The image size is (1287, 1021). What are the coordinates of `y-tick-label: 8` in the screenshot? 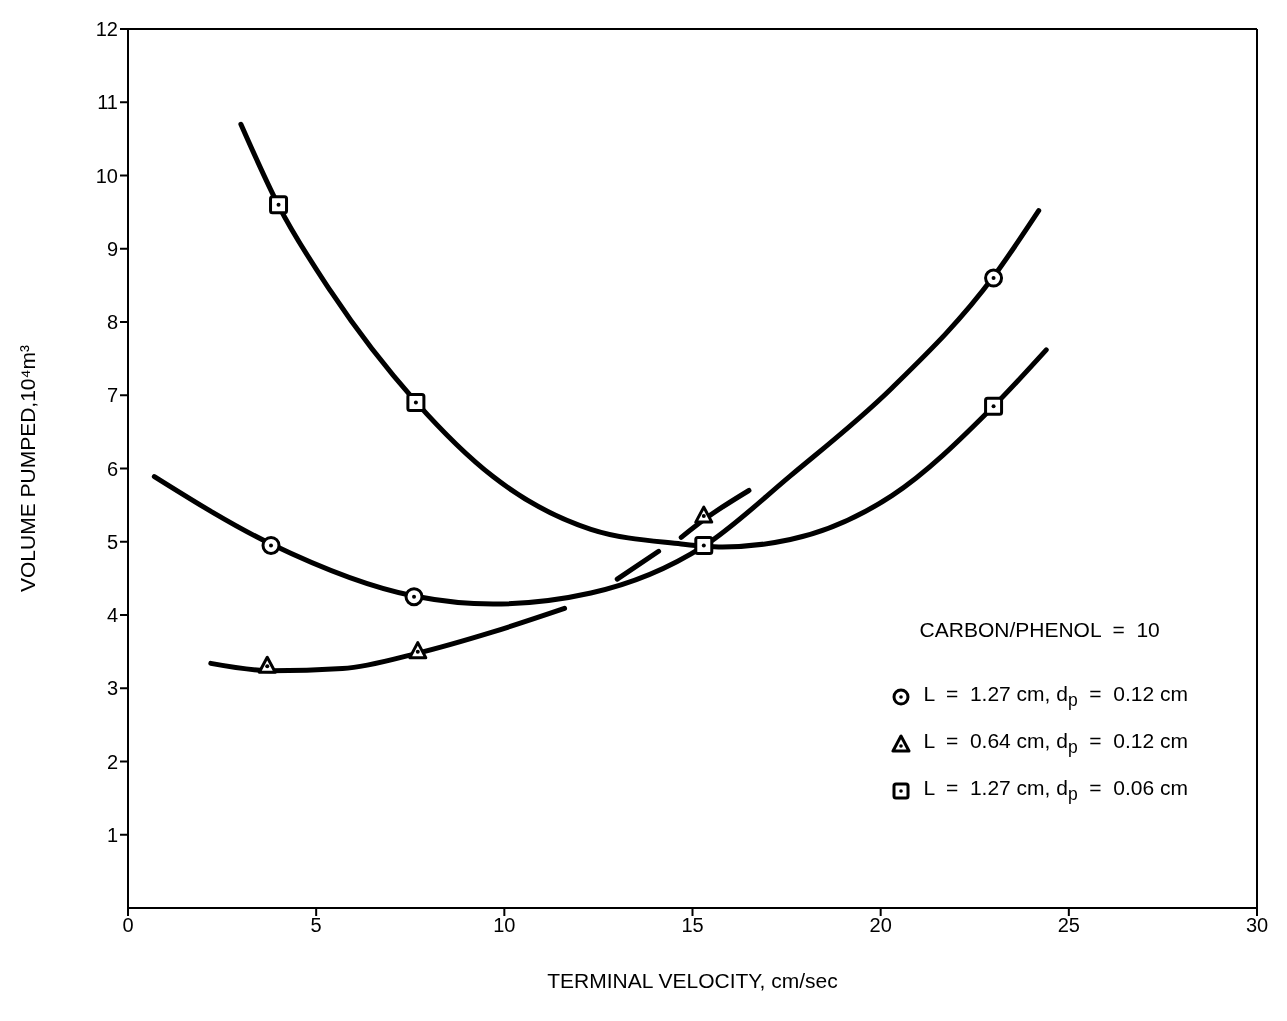 It's located at (112, 322).